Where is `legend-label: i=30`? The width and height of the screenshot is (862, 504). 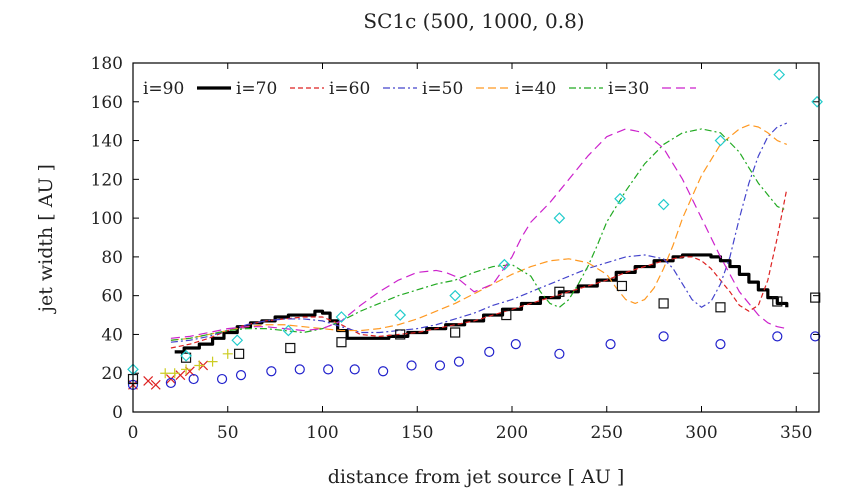 legend-label: i=30 is located at coordinates (628, 89).